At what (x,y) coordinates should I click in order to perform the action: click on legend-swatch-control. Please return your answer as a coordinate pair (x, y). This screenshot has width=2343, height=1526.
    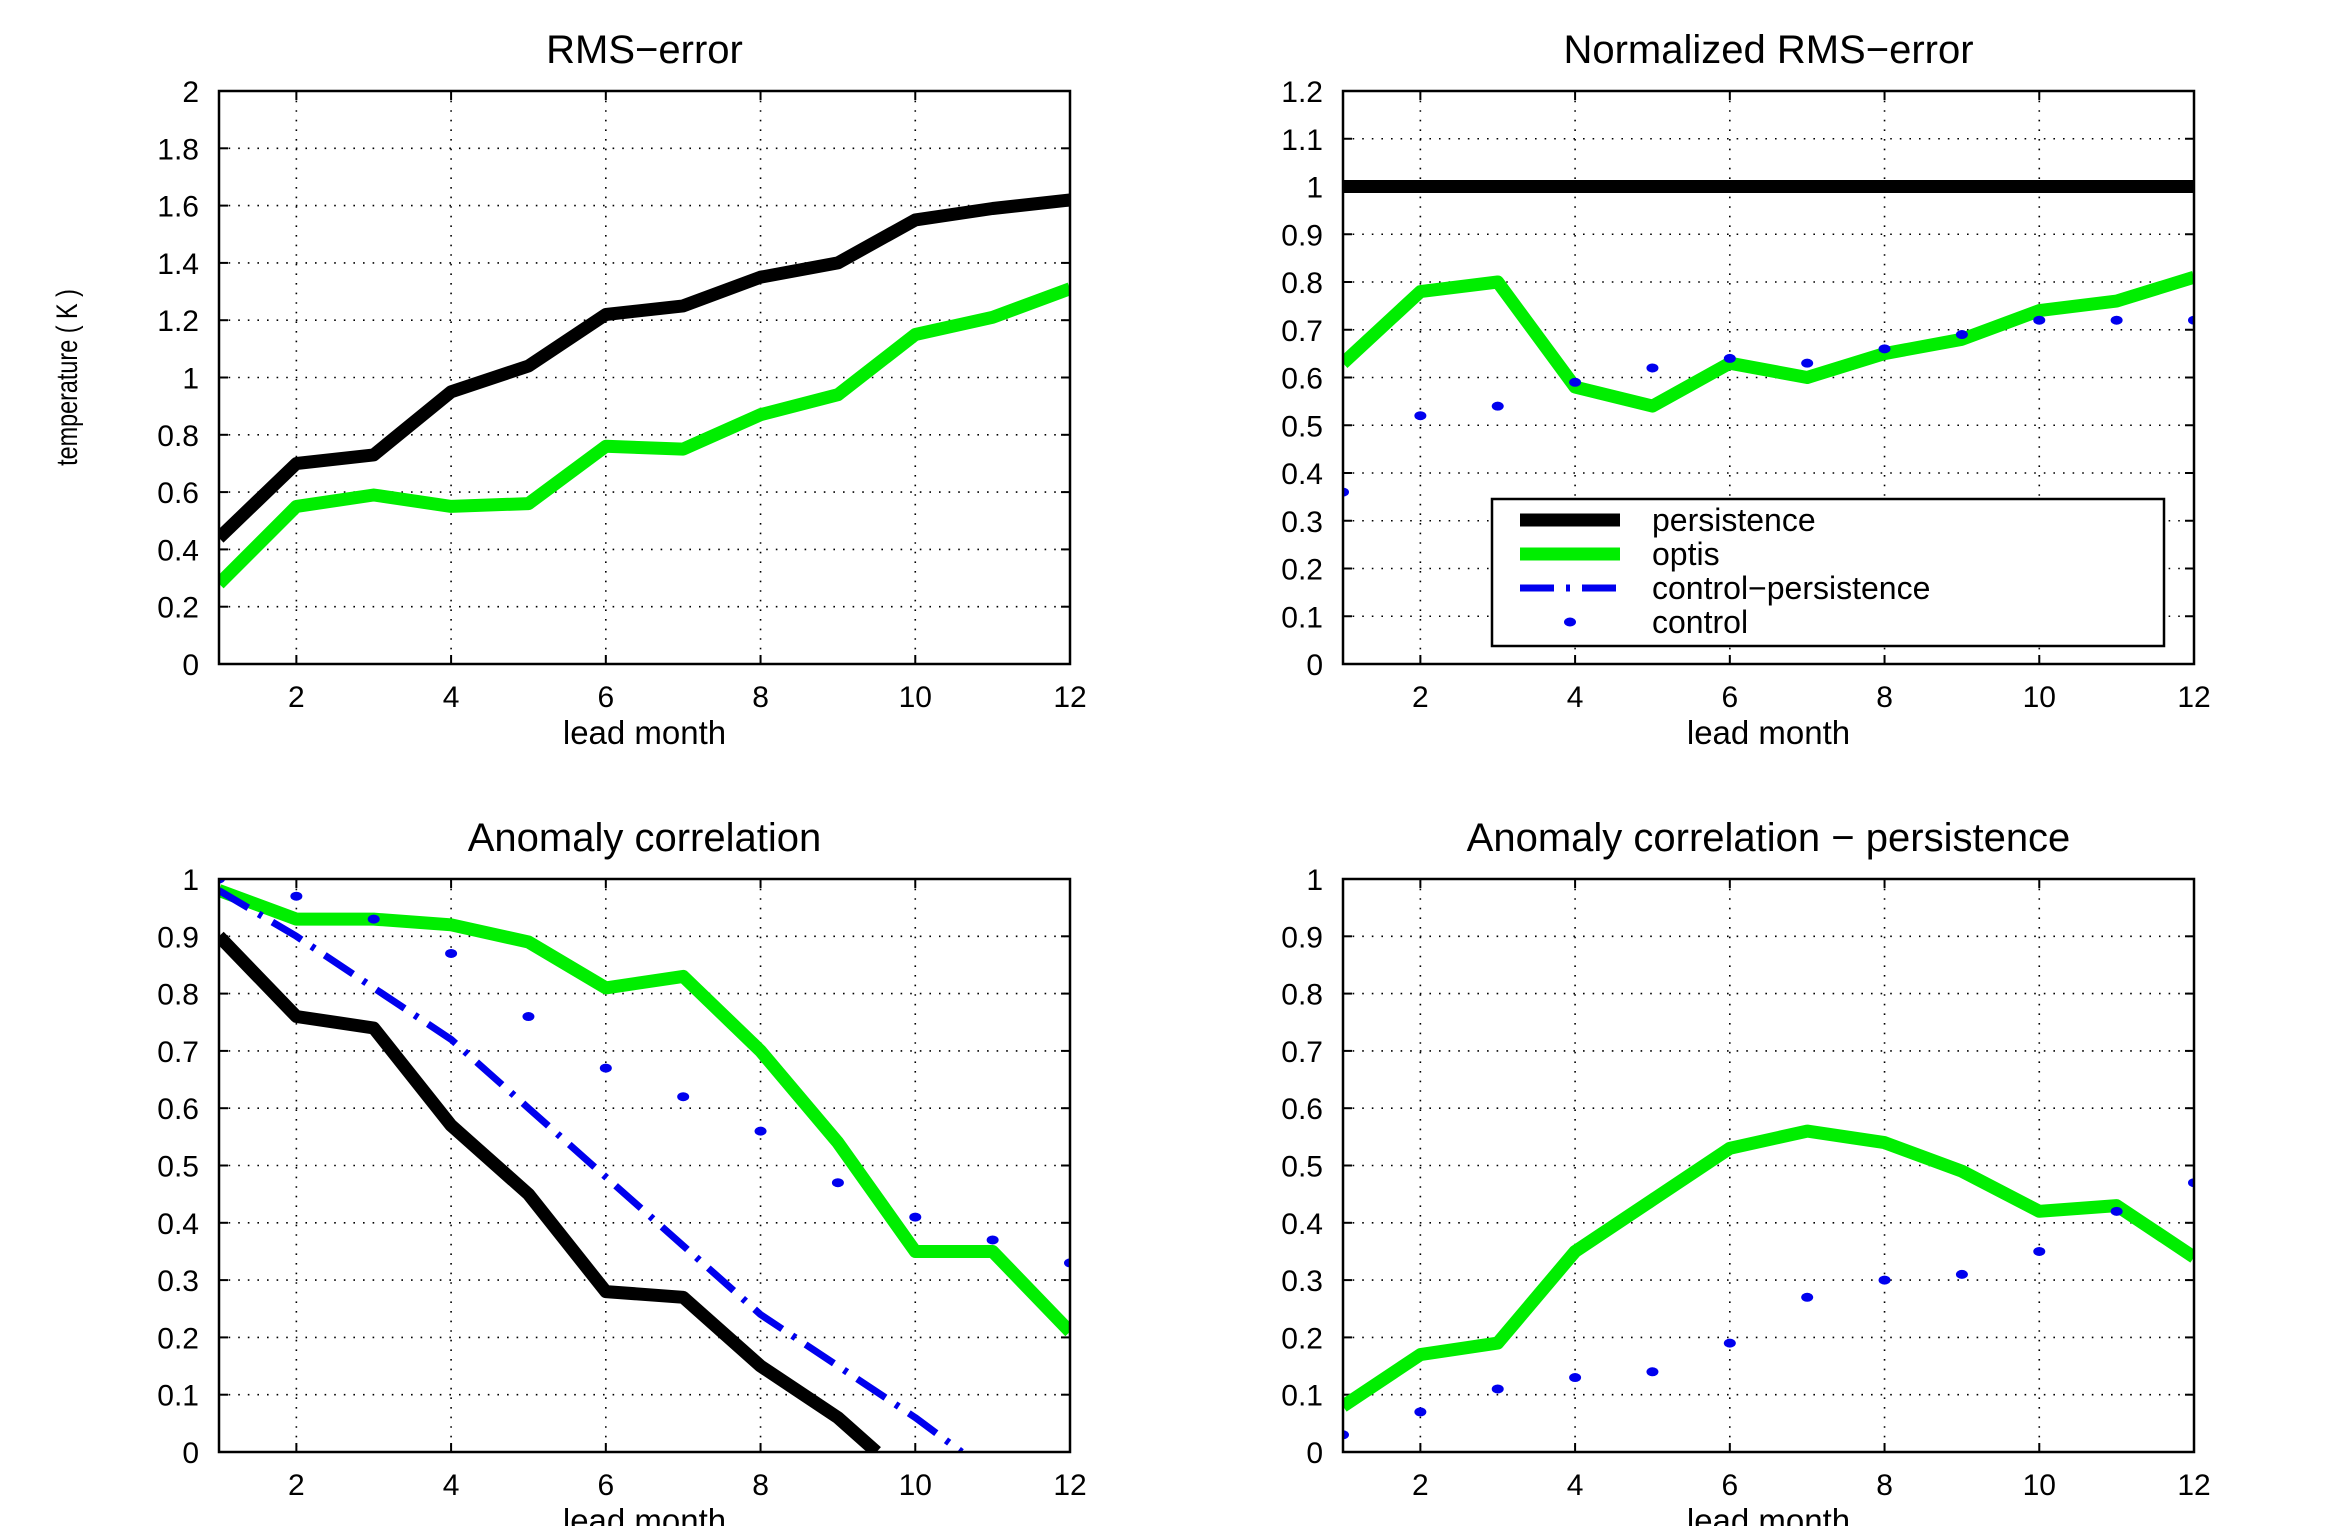
    Looking at the image, I should click on (1570, 622).